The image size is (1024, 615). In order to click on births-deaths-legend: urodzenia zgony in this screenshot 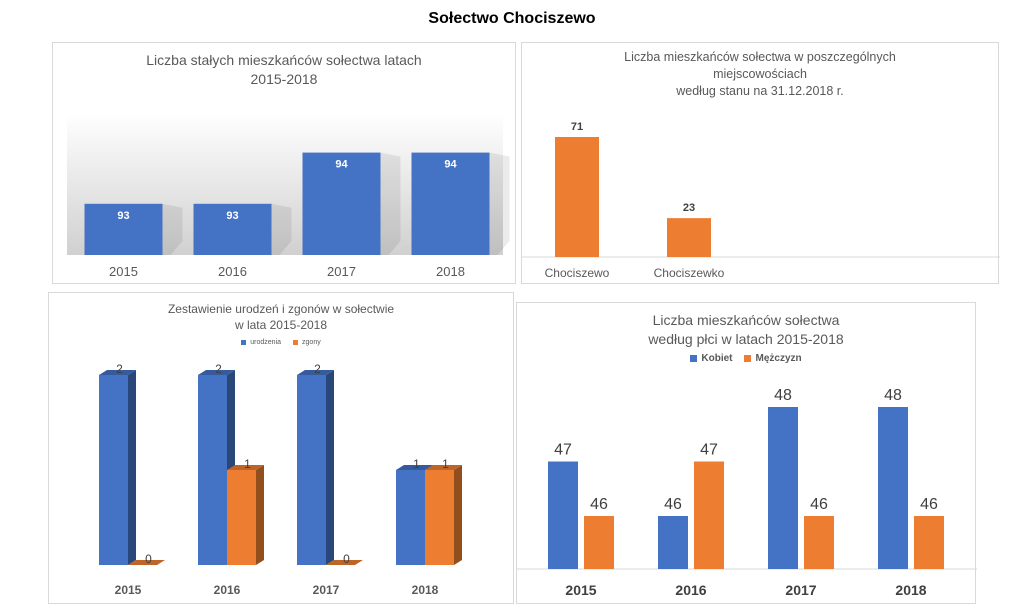, I will do `click(281, 342)`.